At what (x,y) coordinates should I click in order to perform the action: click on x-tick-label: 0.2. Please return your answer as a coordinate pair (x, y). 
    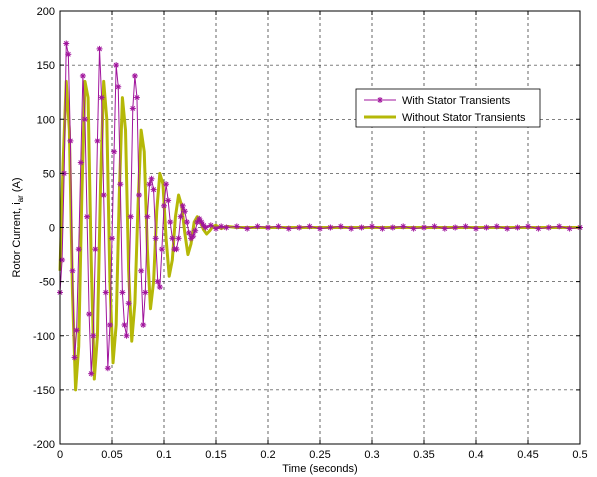
    Looking at the image, I should click on (267, 455).